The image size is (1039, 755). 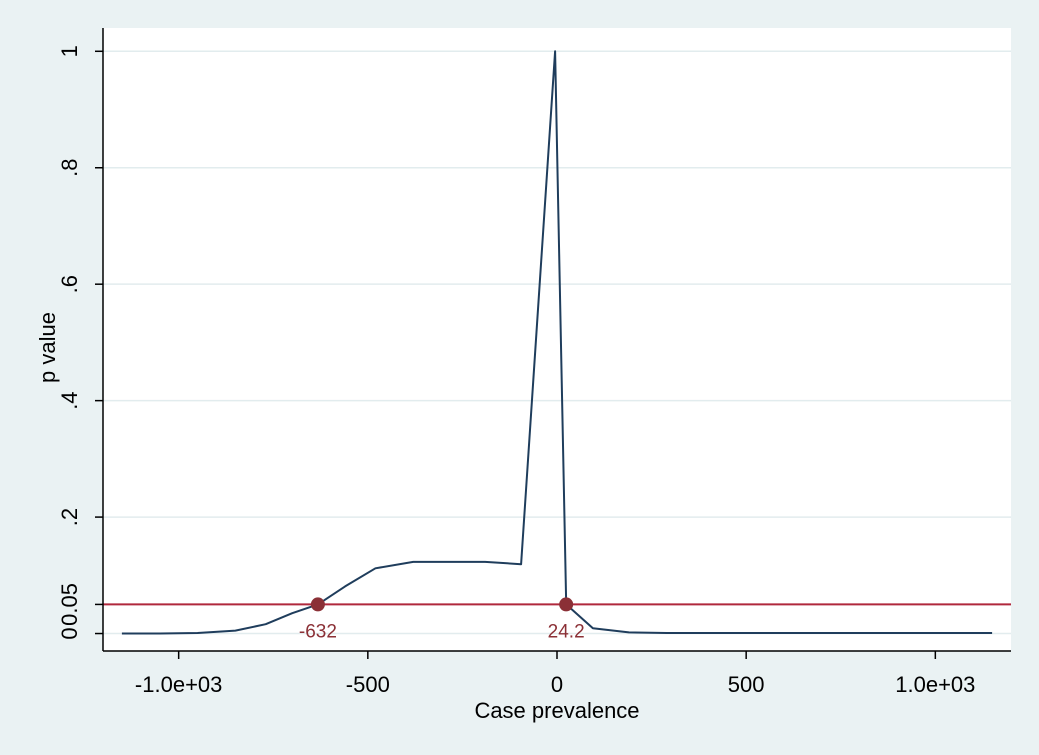 What do you see at coordinates (69, 633) in the screenshot?
I see `y-tick-label: 0` at bounding box center [69, 633].